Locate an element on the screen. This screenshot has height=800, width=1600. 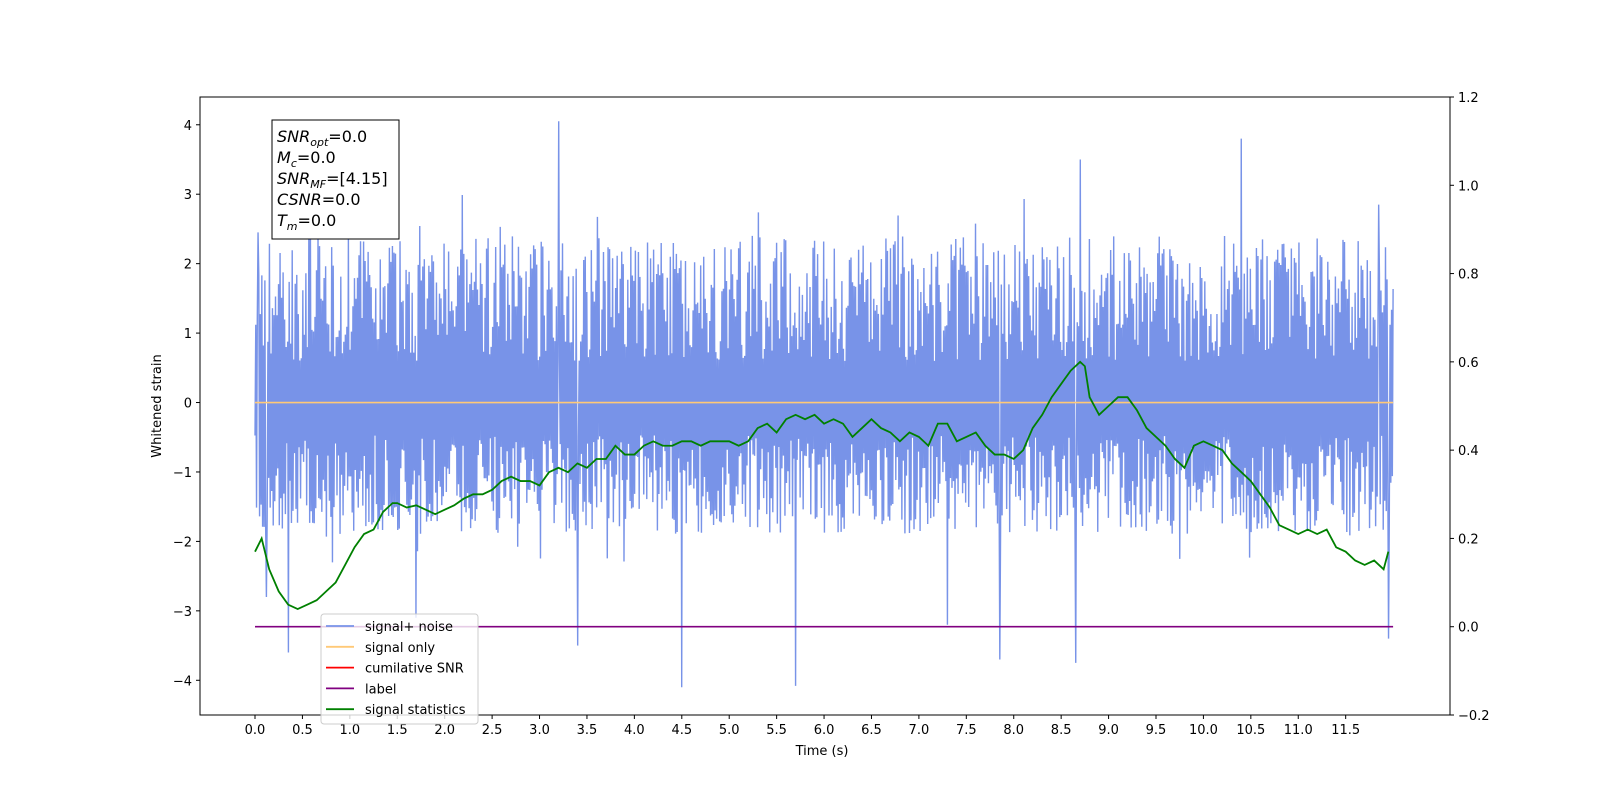
stats-subscript: m is located at coordinates (292, 226).